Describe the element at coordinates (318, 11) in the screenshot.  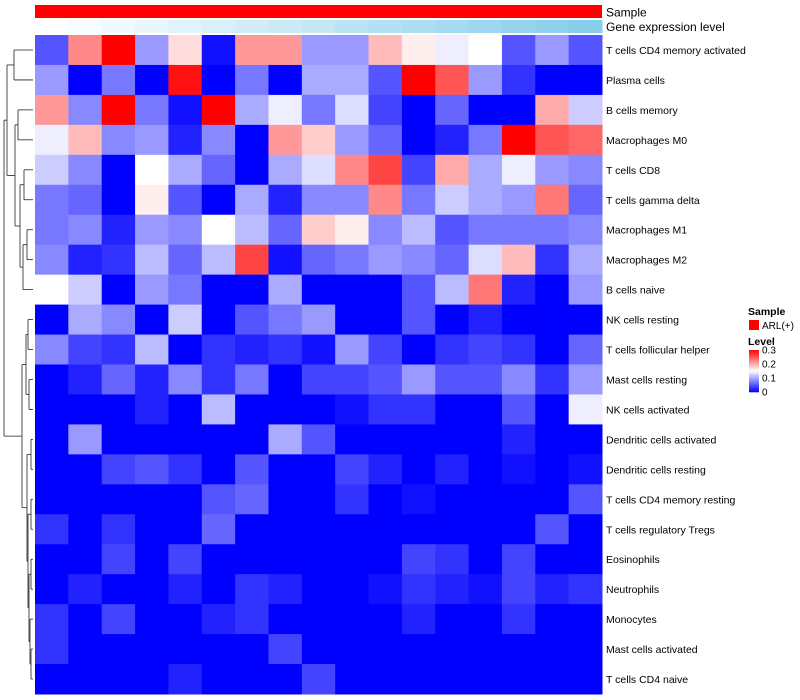
I see `annotation-bar-sample` at that location.